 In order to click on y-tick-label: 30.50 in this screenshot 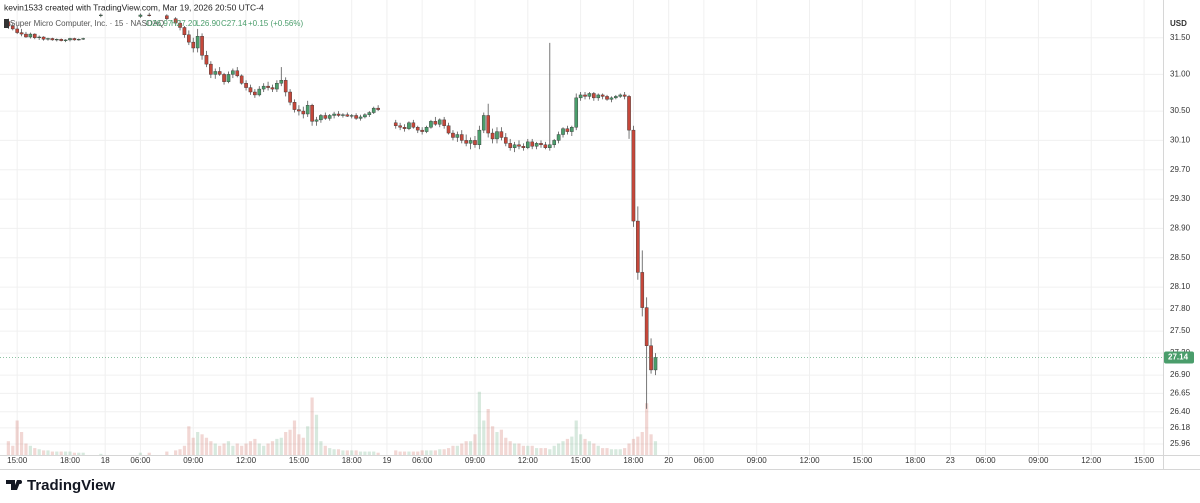, I will do `click(1180, 110)`.